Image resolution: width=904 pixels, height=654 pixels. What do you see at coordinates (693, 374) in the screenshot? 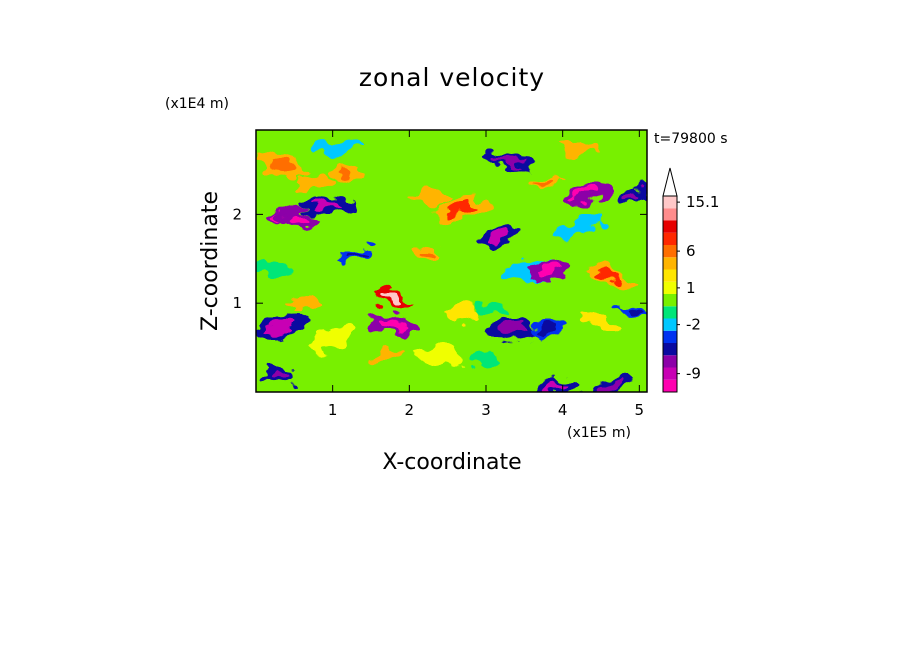
I see `colorbar-tick-label: -9` at bounding box center [693, 374].